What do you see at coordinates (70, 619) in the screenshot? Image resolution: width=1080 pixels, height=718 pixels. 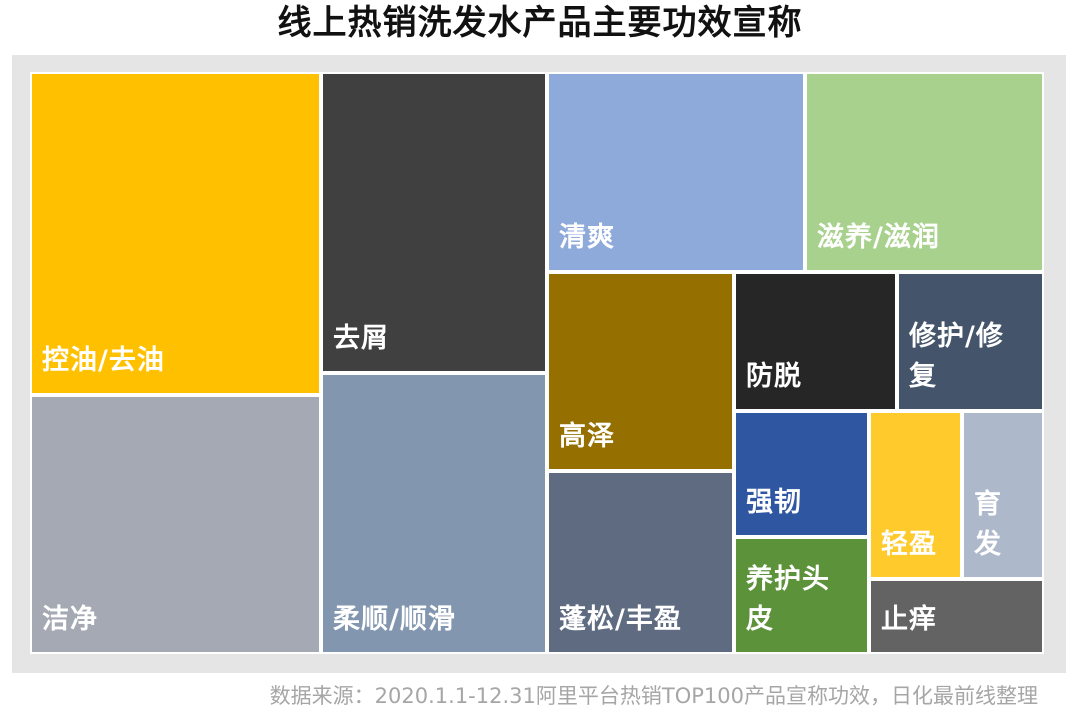 I see `treemap-cell-label: 洁净` at bounding box center [70, 619].